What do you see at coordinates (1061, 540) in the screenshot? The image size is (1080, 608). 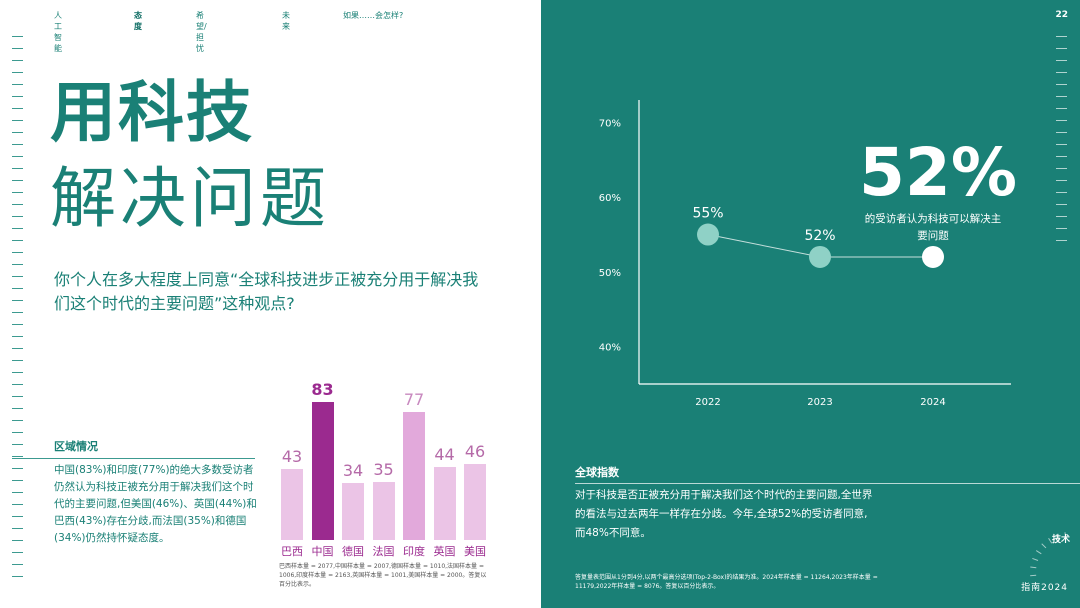 I see `section-tag: 技术` at bounding box center [1061, 540].